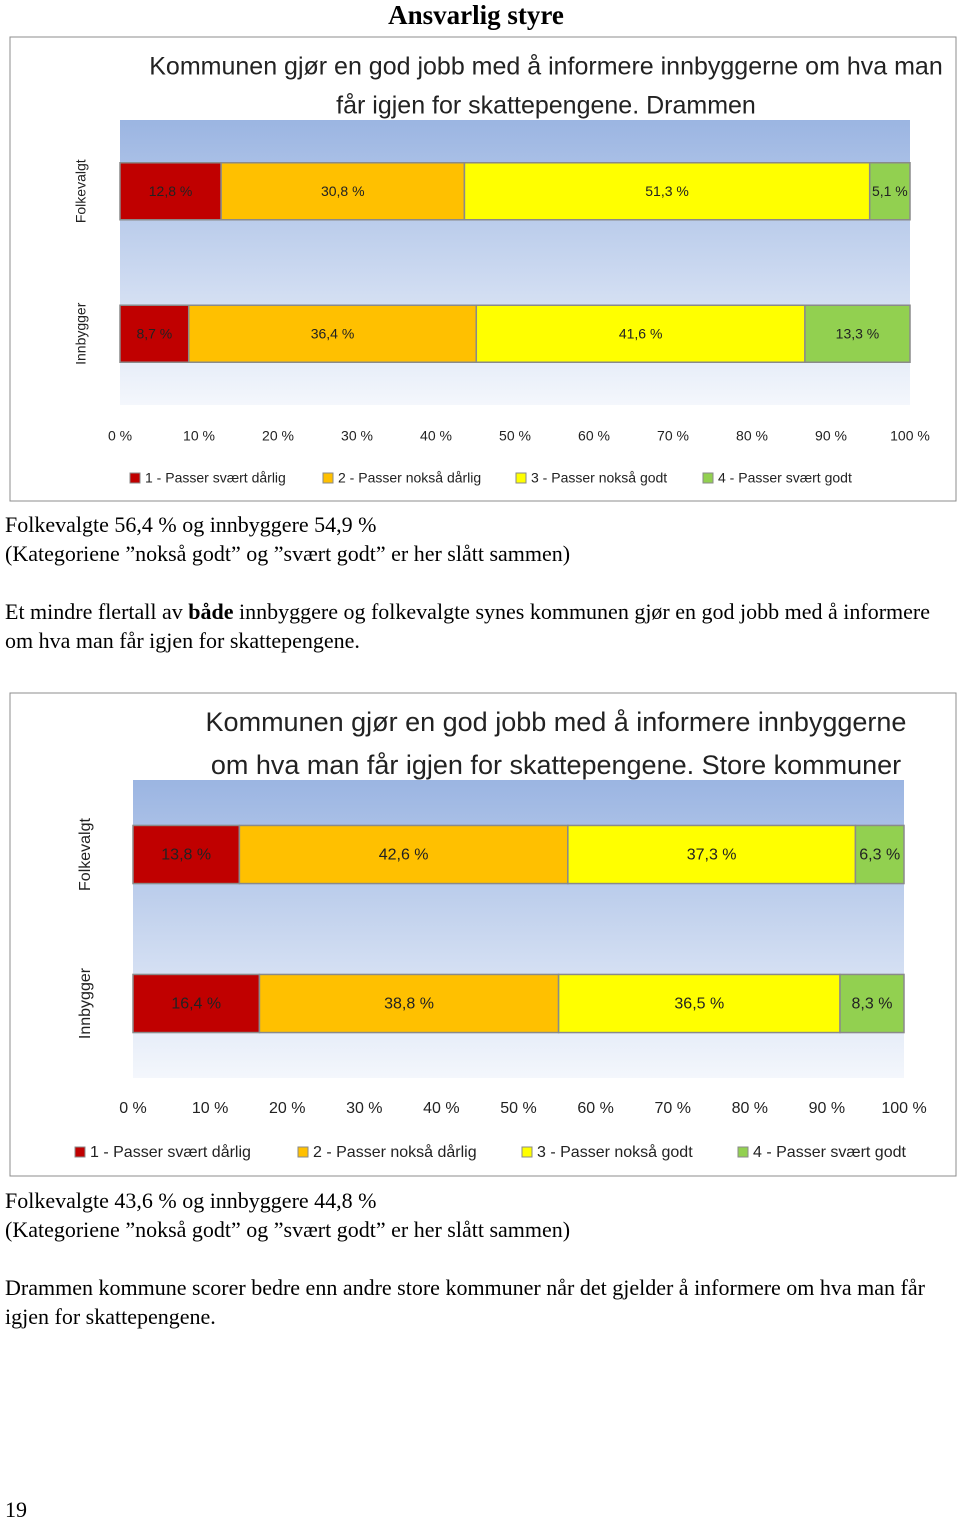 The height and width of the screenshot is (1523, 960). What do you see at coordinates (97, 611) in the screenshot?
I see `body-text: Et mindre flertall av` at bounding box center [97, 611].